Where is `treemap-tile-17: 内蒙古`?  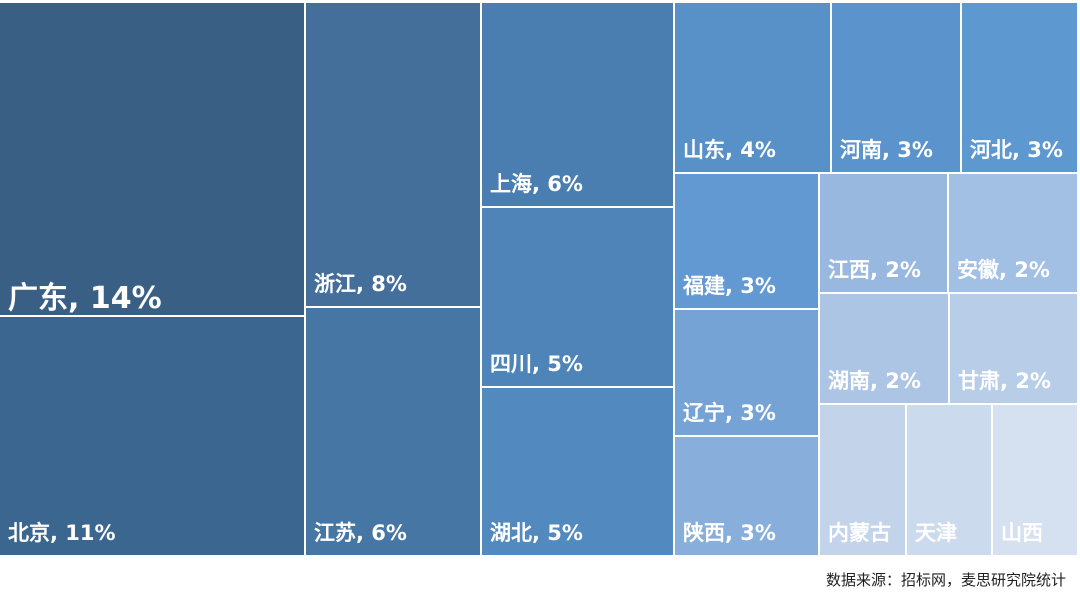
treemap-tile-17: 内蒙古 is located at coordinates (862, 480).